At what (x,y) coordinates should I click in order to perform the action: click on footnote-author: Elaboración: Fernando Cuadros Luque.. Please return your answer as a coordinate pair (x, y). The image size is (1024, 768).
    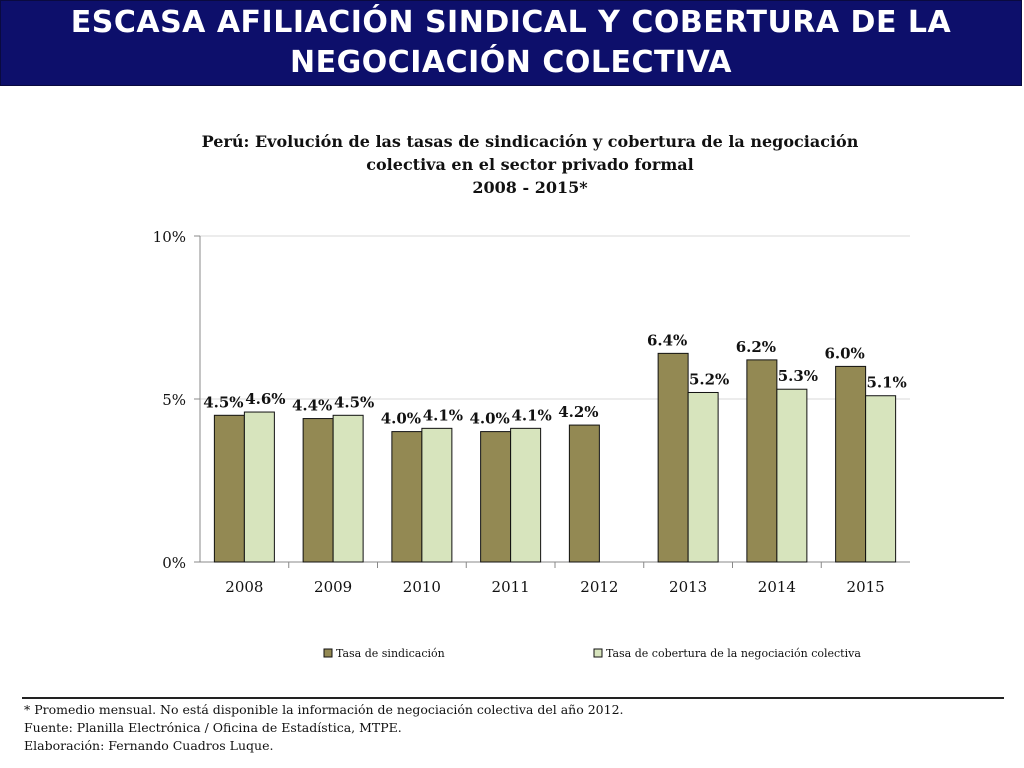
    Looking at the image, I should click on (149, 745).